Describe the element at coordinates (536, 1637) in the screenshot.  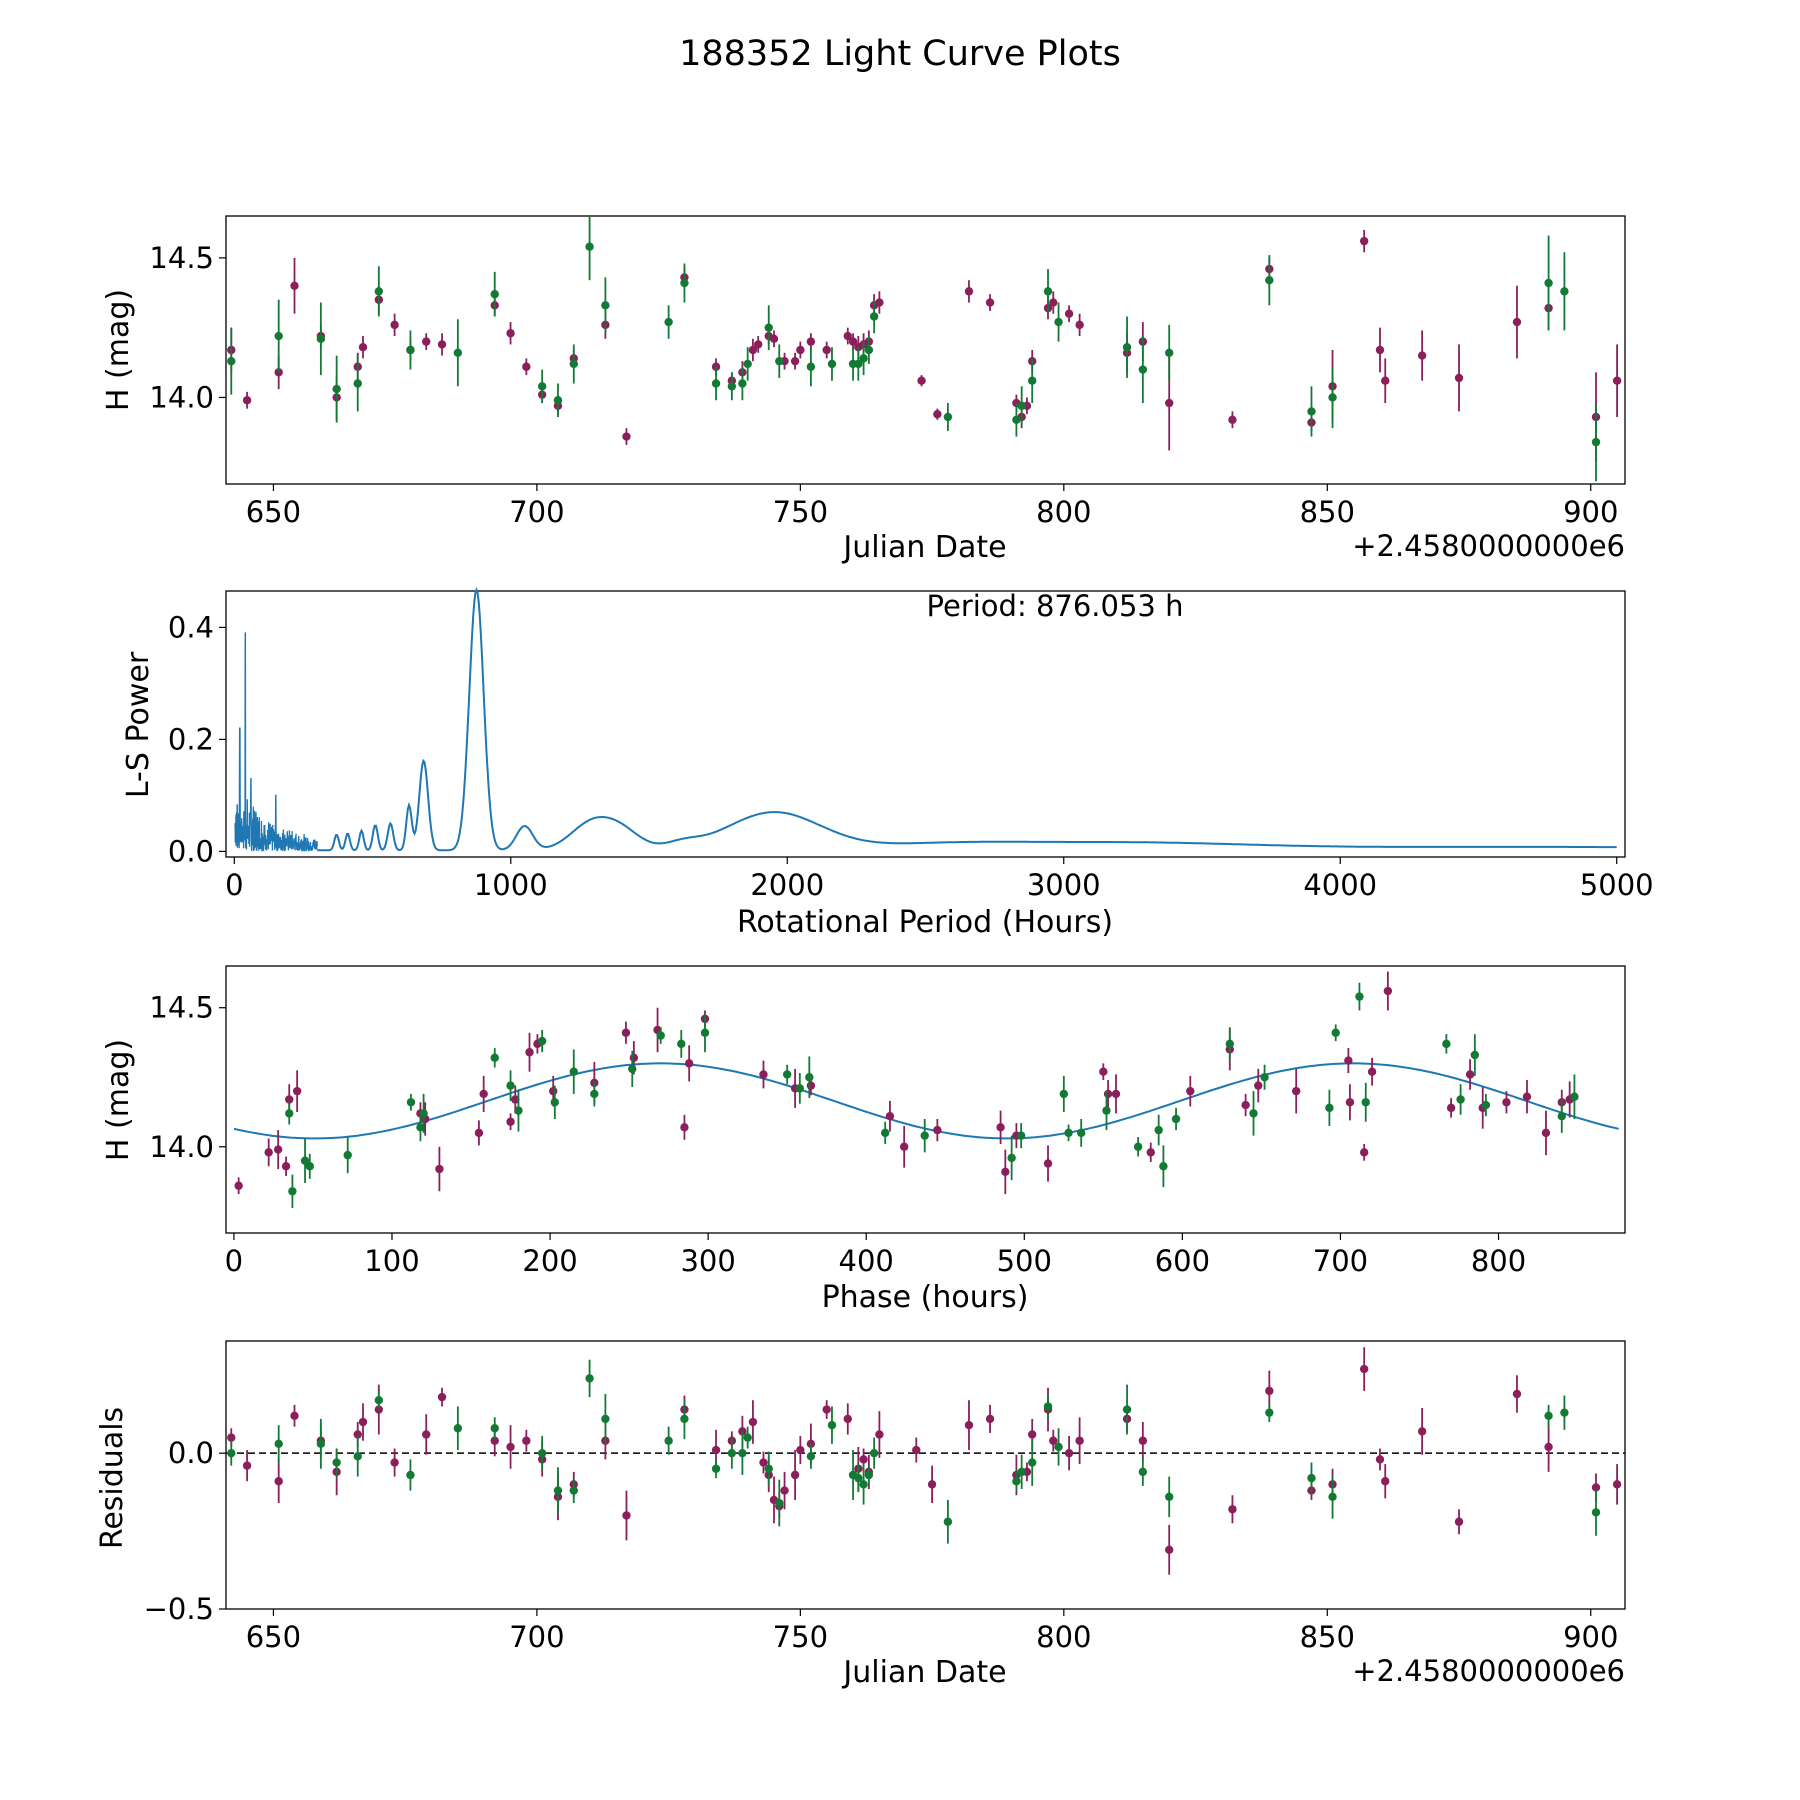
I see `residuals-xtick-label: 700` at that location.